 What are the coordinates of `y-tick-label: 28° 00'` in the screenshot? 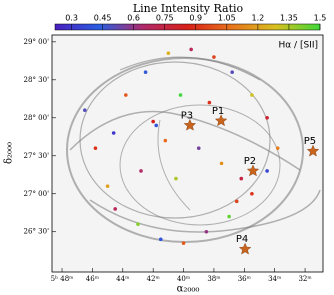 It's located at (37, 118).